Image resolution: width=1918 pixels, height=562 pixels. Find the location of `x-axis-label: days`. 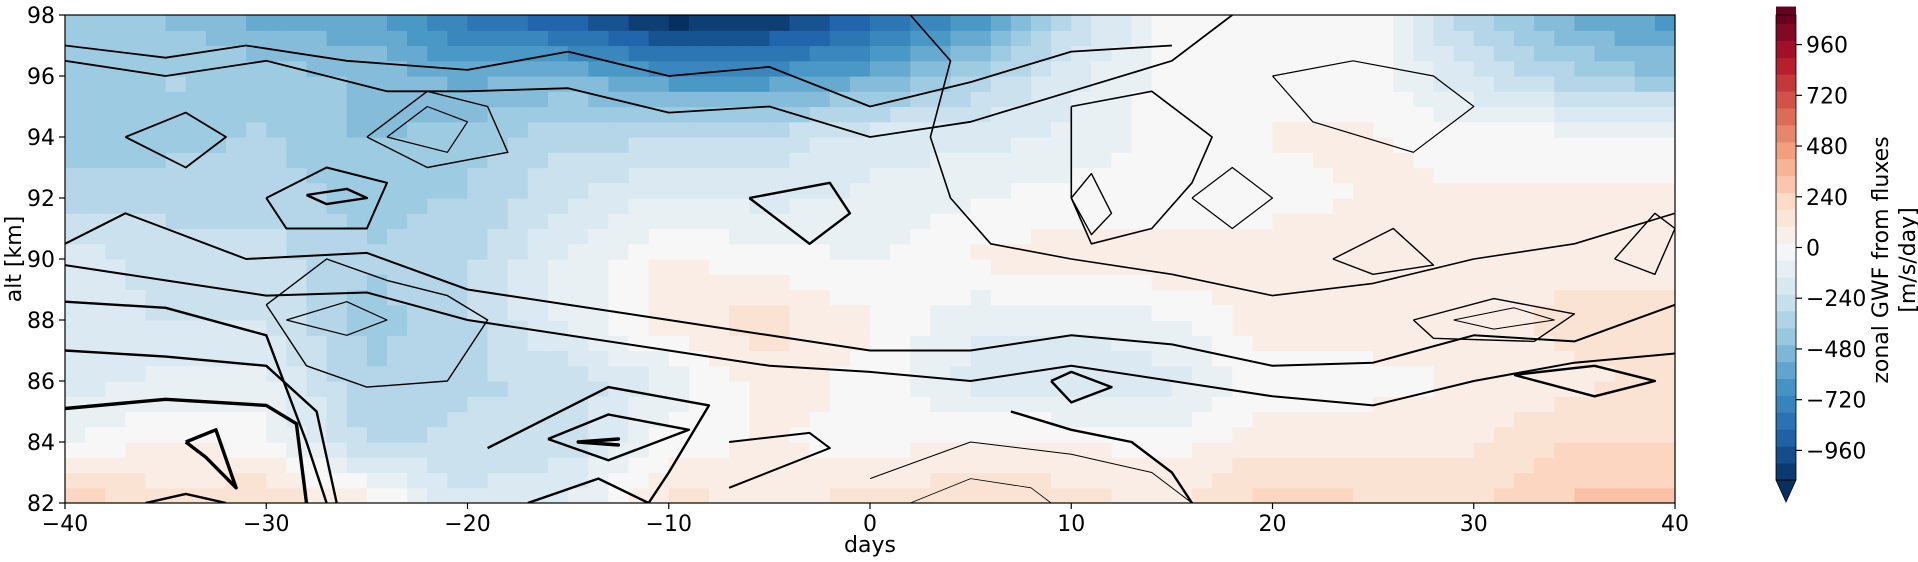

x-axis-label: days is located at coordinates (870, 545).